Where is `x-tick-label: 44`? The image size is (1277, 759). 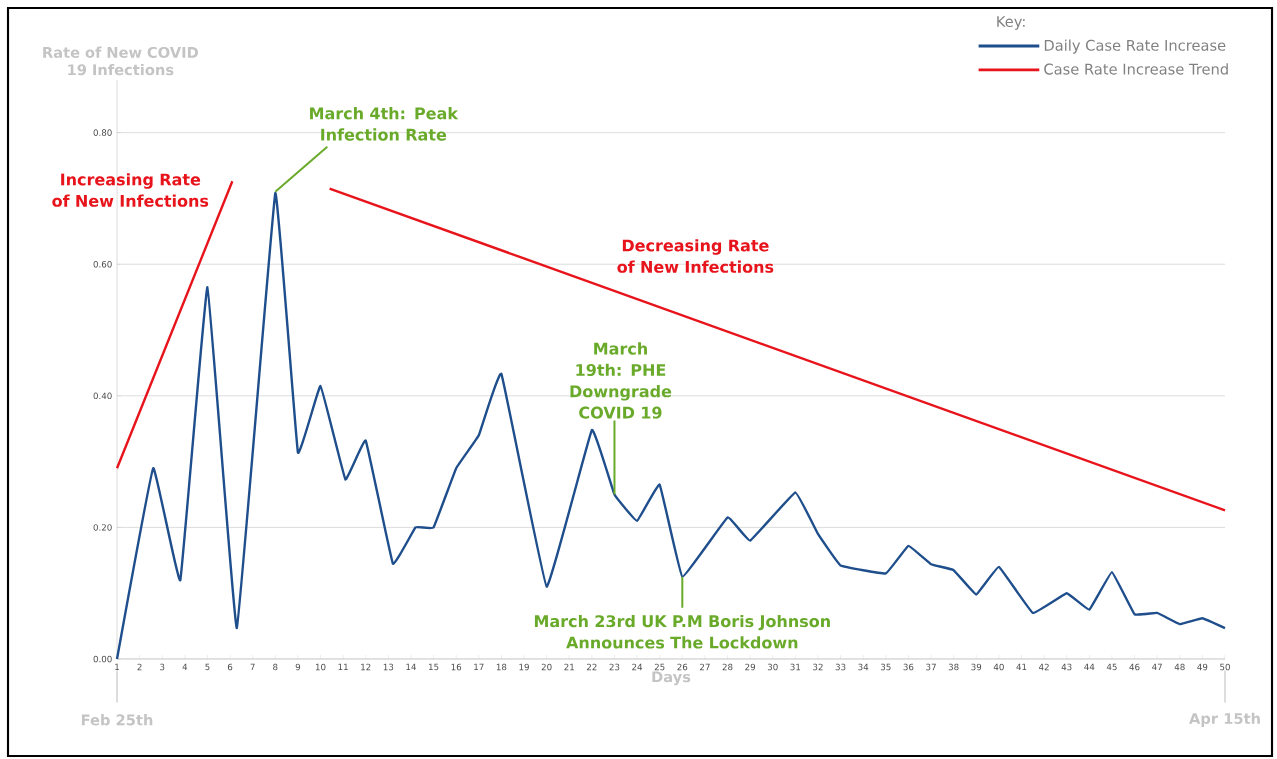 x-tick-label: 44 is located at coordinates (1089, 667).